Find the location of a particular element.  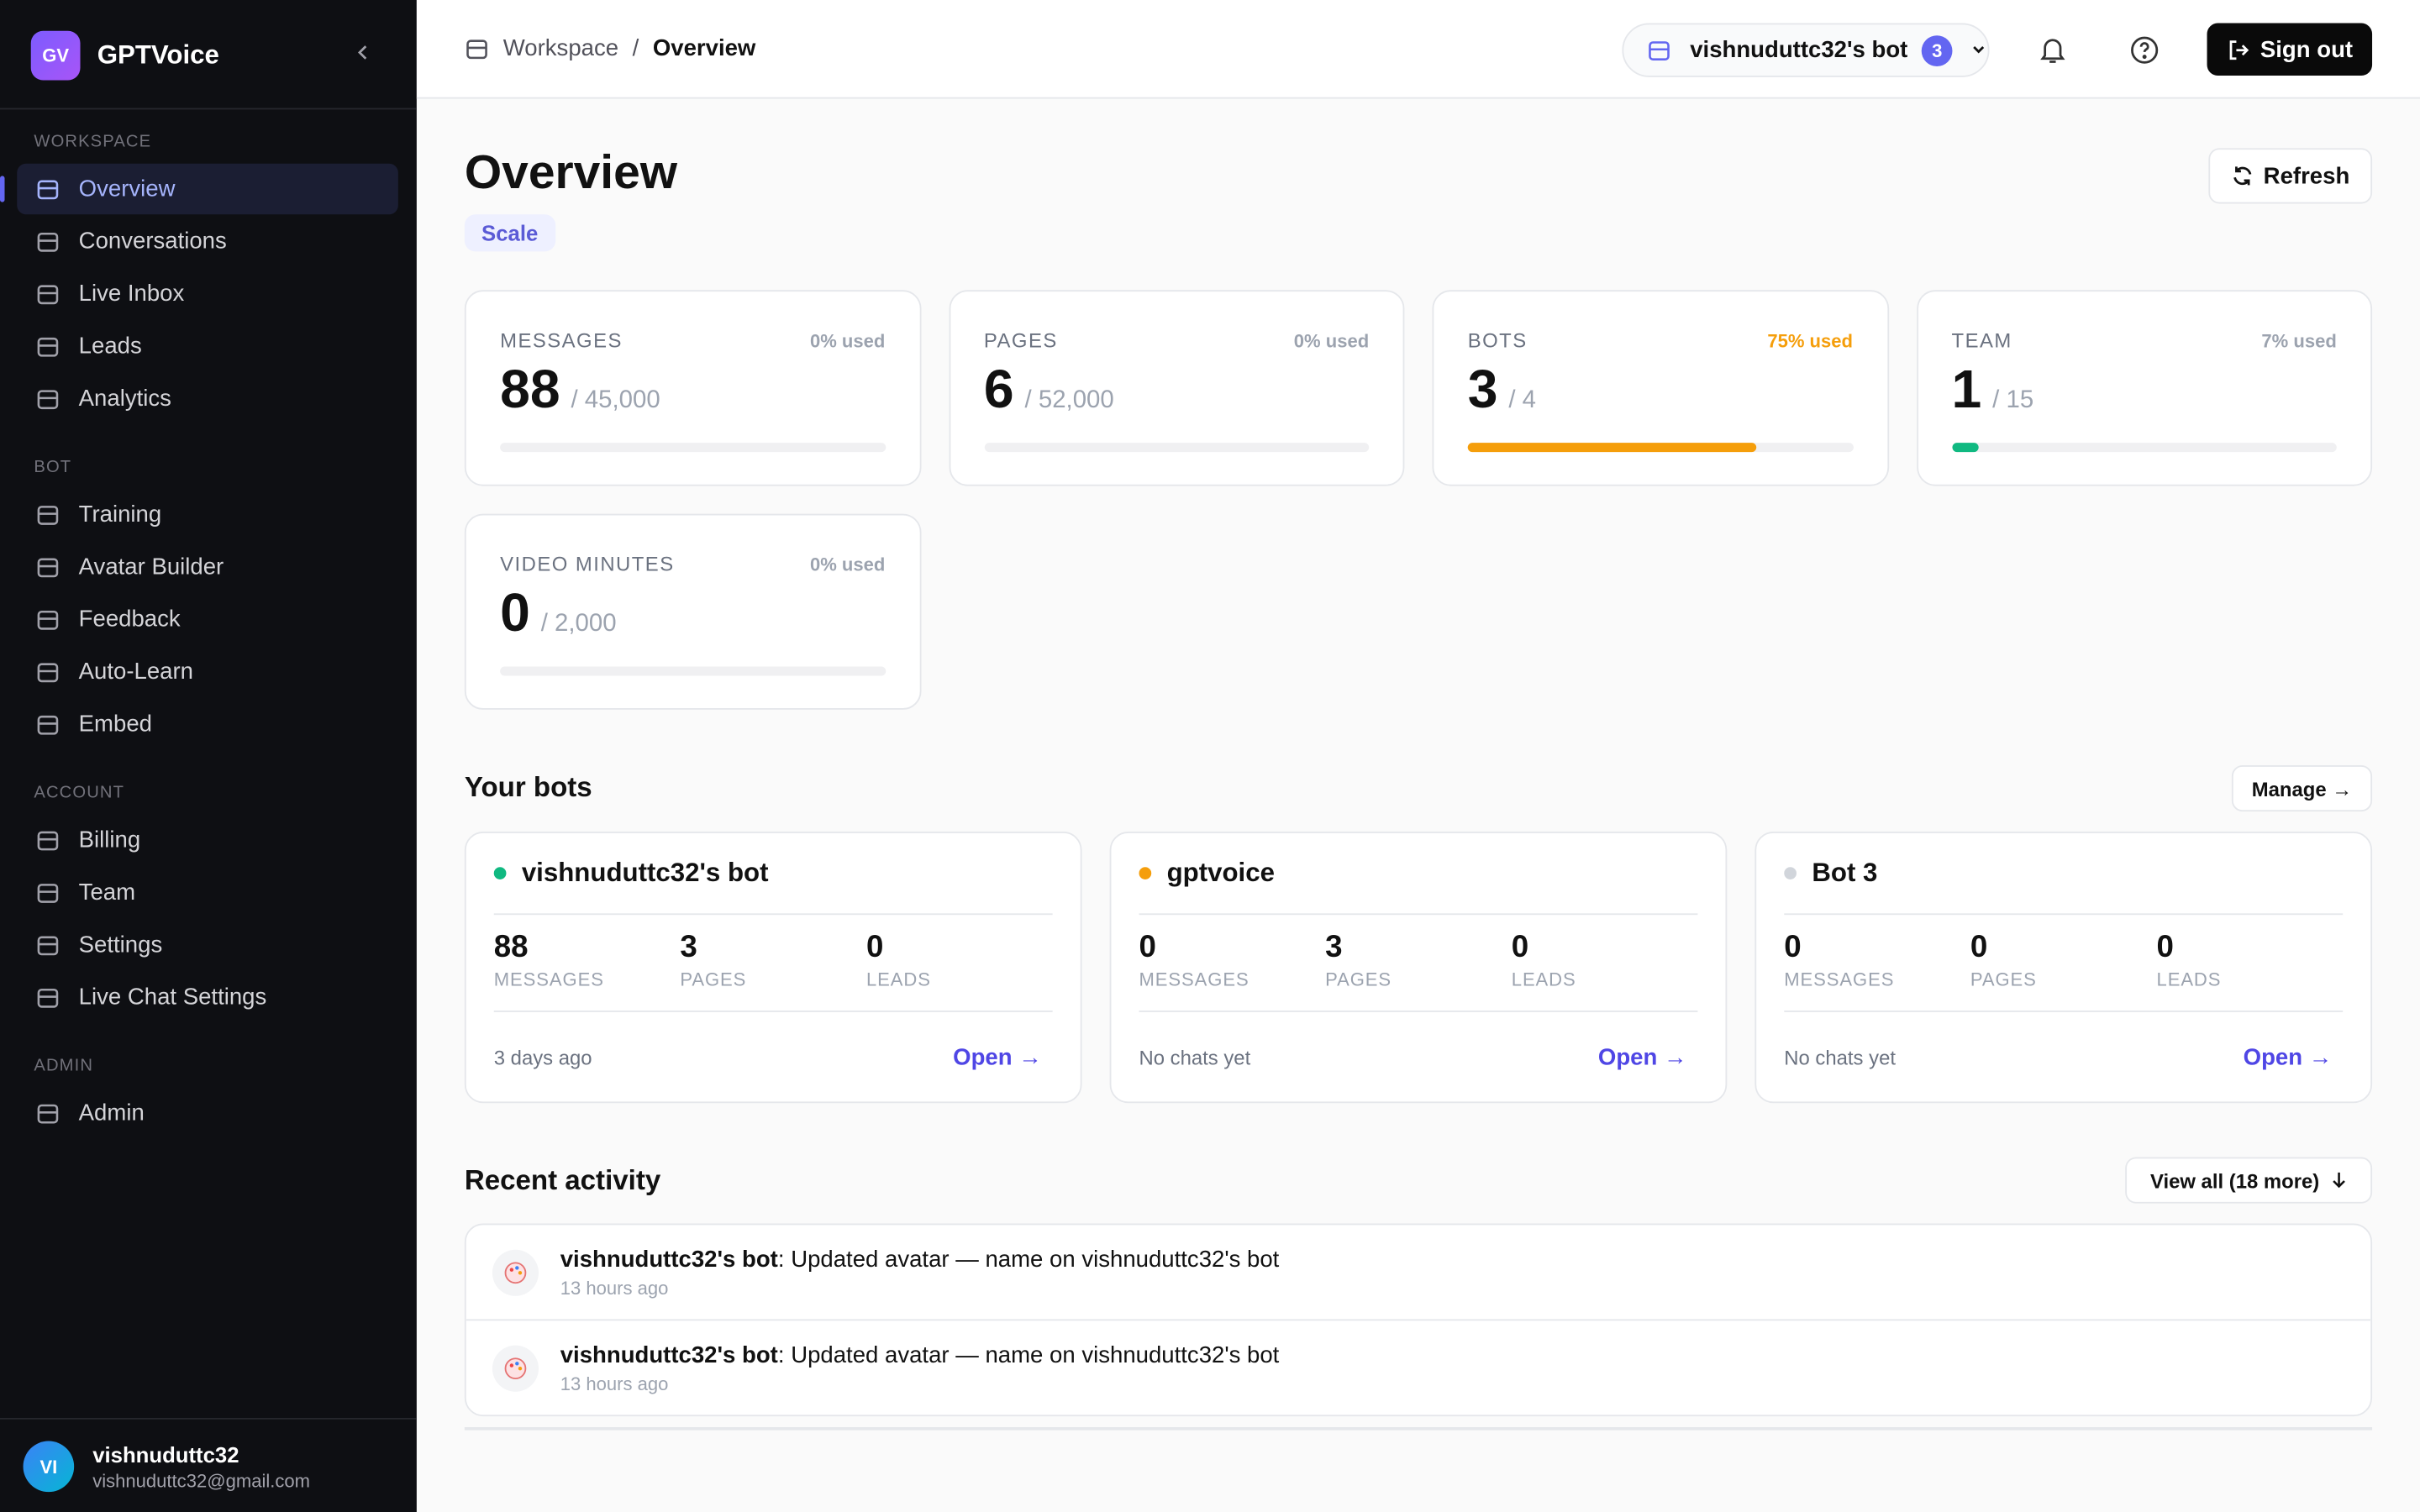

usage-card: TEAM 7% used 1 / 15 is located at coordinates (2145, 388).